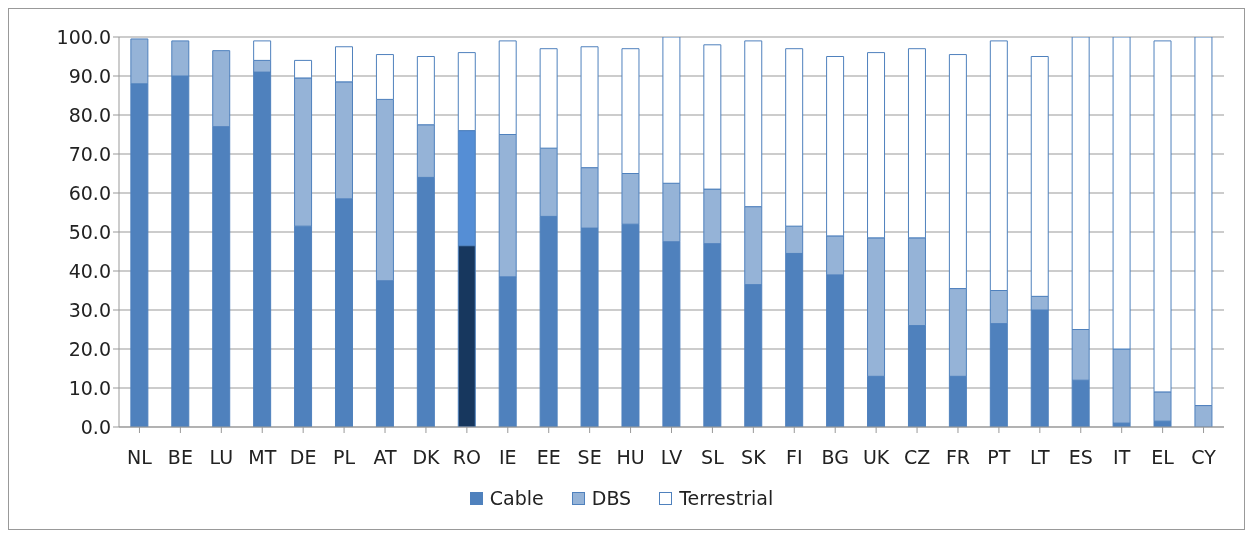  Describe the element at coordinates (89, 114) in the screenshot. I see `y-tick-label: 80.0` at that location.